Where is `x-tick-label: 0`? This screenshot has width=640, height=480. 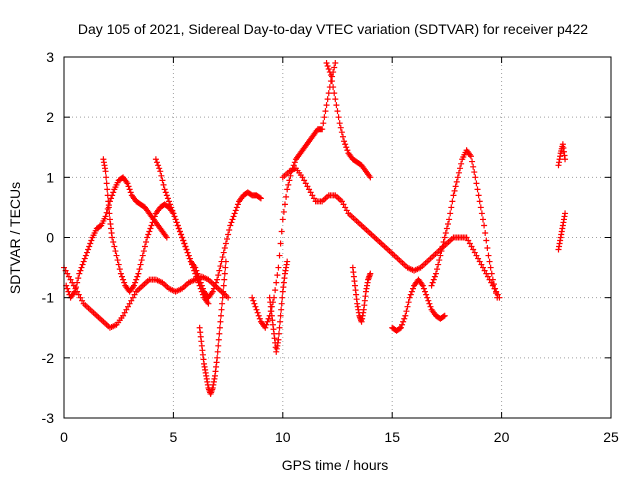
x-tick-label: 0 is located at coordinates (64, 437).